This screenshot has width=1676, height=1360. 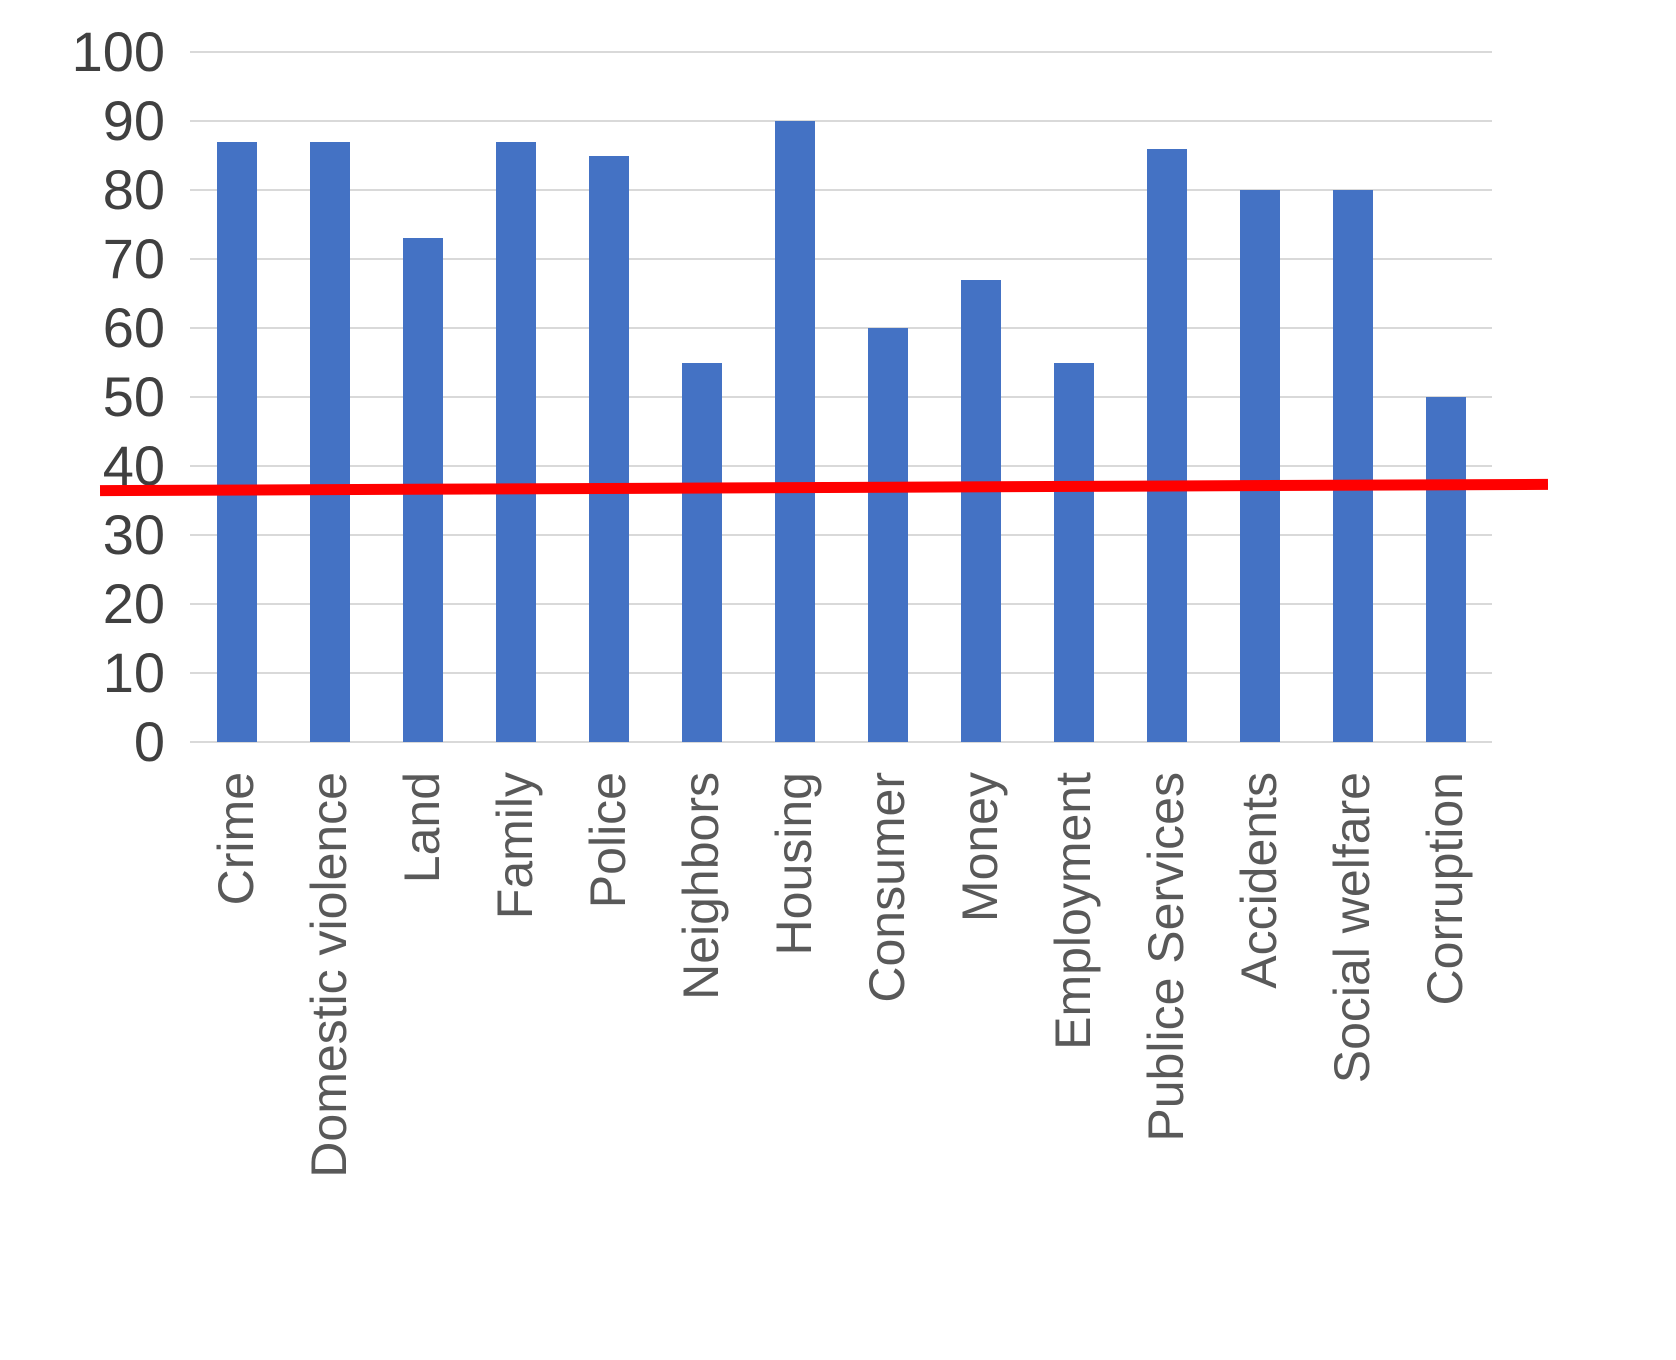 What do you see at coordinates (133, 603) in the screenshot?
I see `y-axis-tick-label: 20` at bounding box center [133, 603].